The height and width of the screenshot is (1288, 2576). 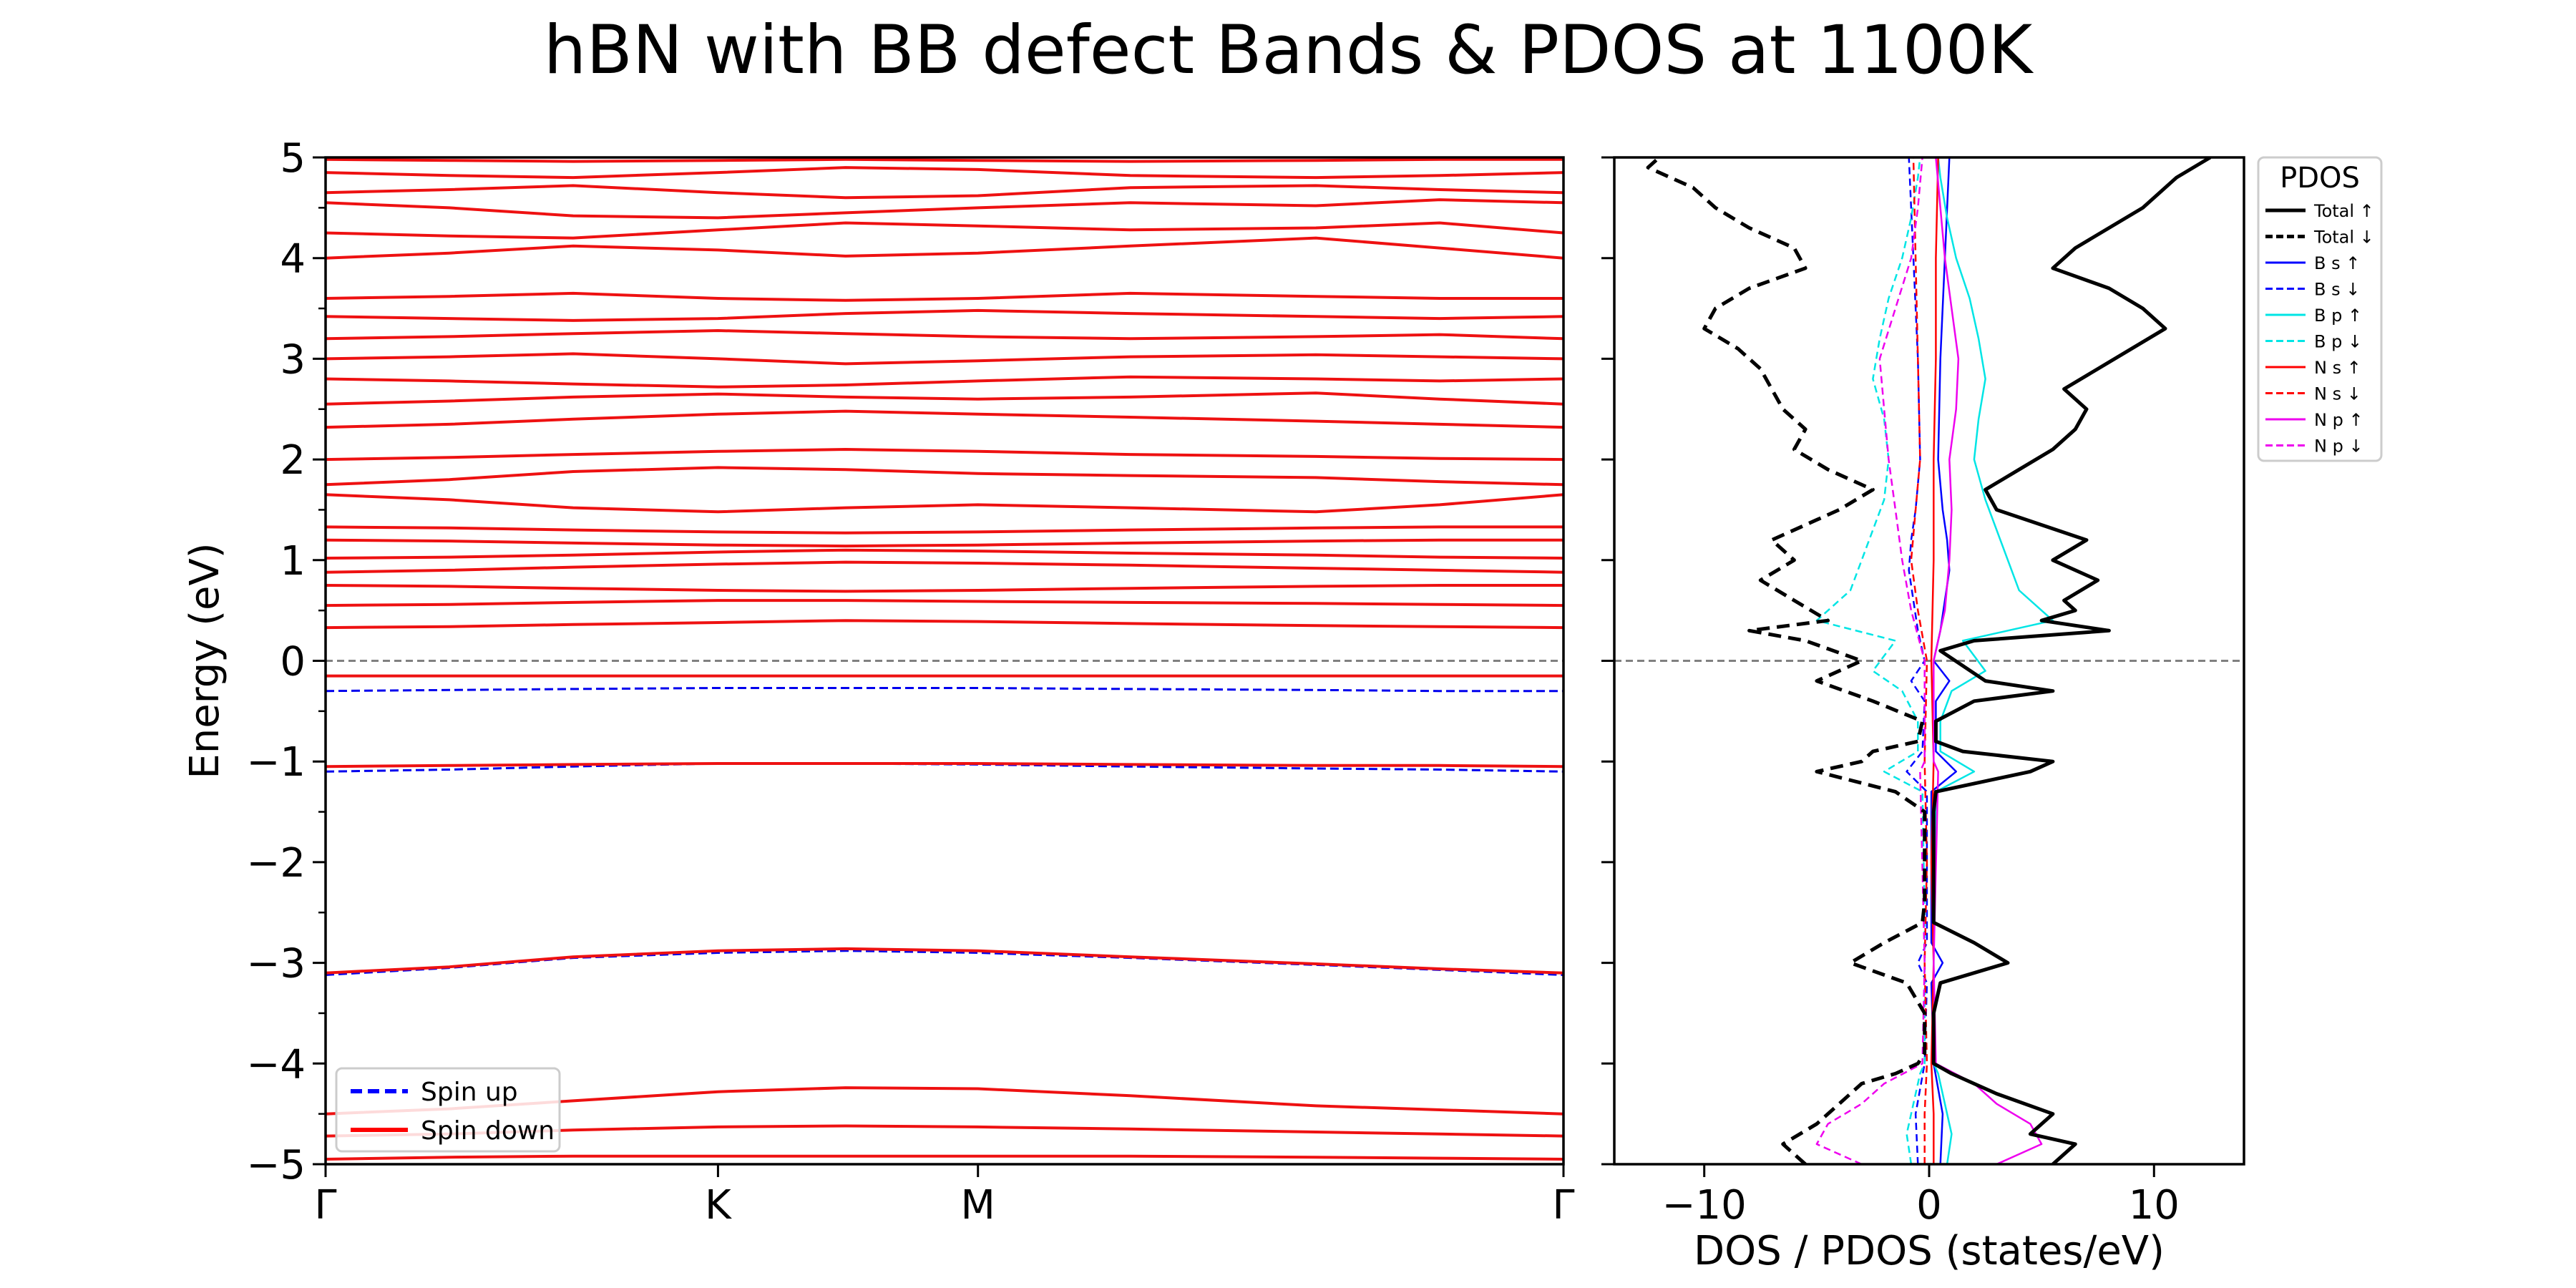 What do you see at coordinates (469, 1092) in the screenshot?
I see `band-legend-label: Spin up` at bounding box center [469, 1092].